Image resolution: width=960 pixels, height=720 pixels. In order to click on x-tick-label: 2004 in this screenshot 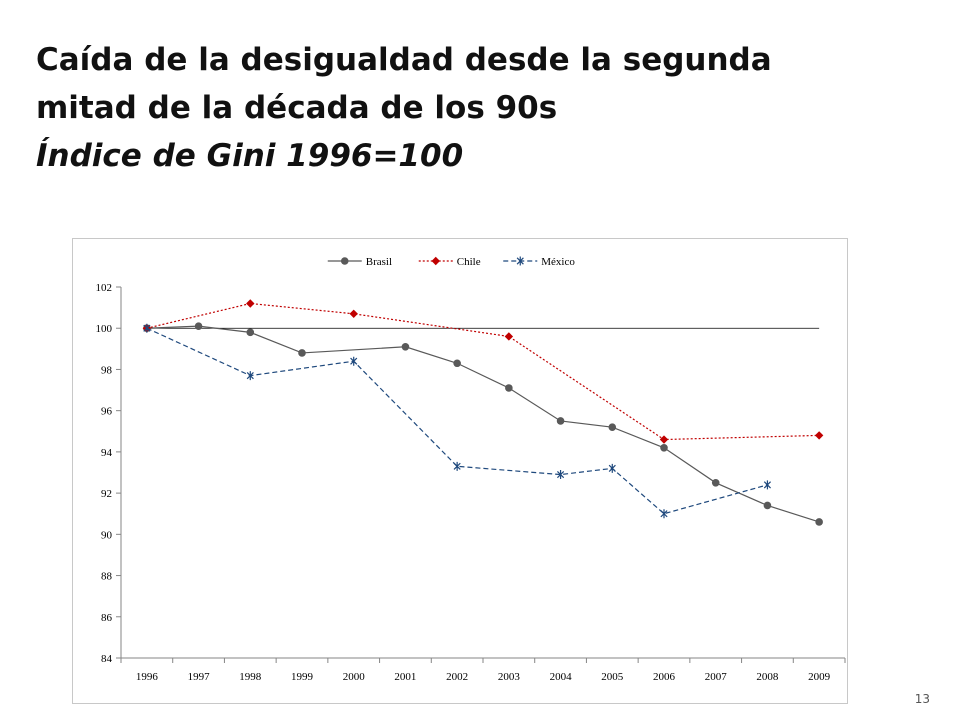, I will do `click(561, 677)`.